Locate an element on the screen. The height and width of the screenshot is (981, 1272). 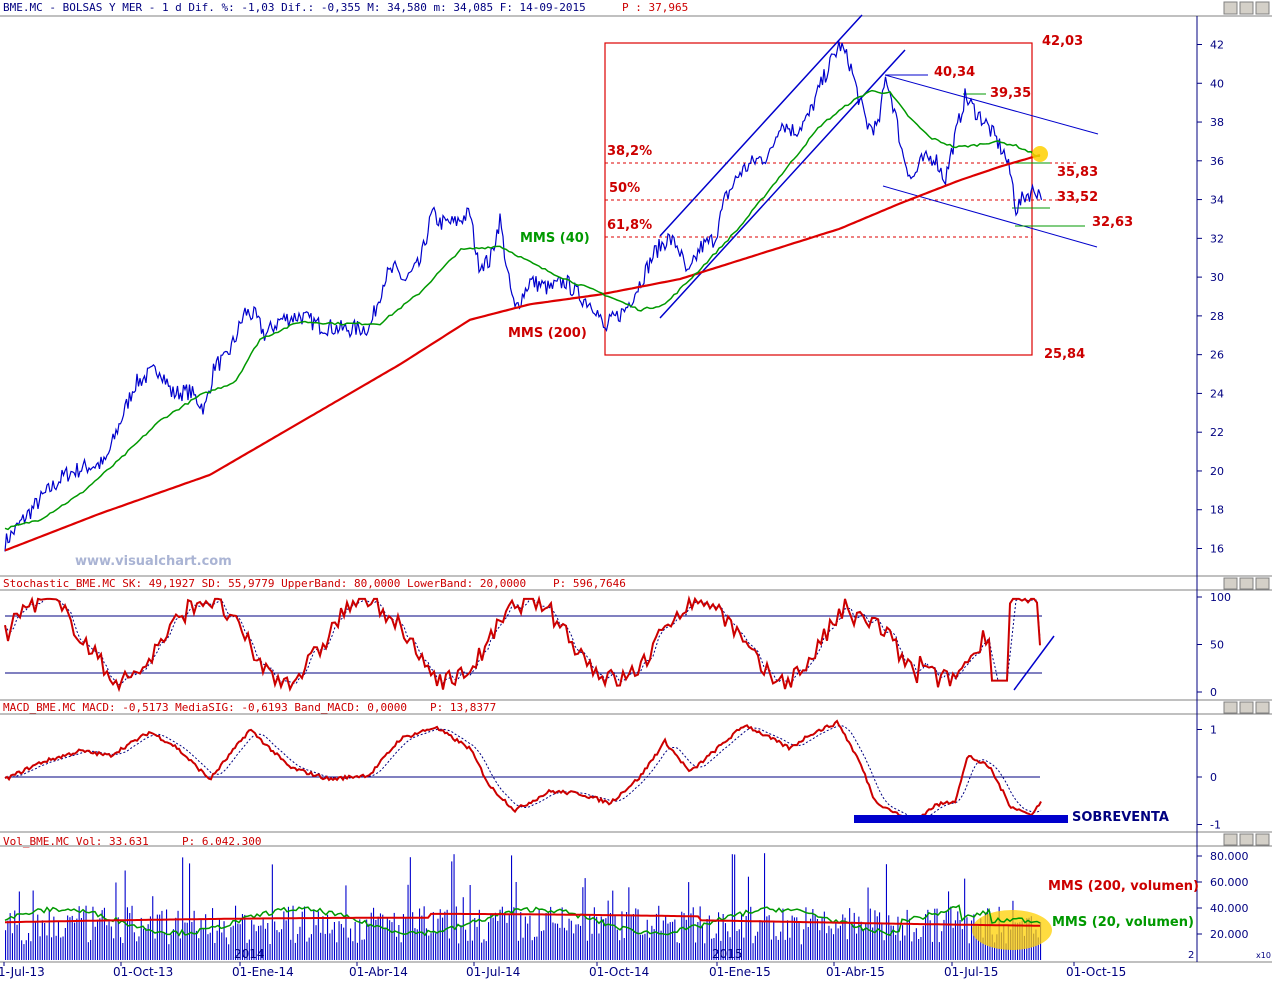
price-y-tick: 42 is located at coordinates (1217, 45).